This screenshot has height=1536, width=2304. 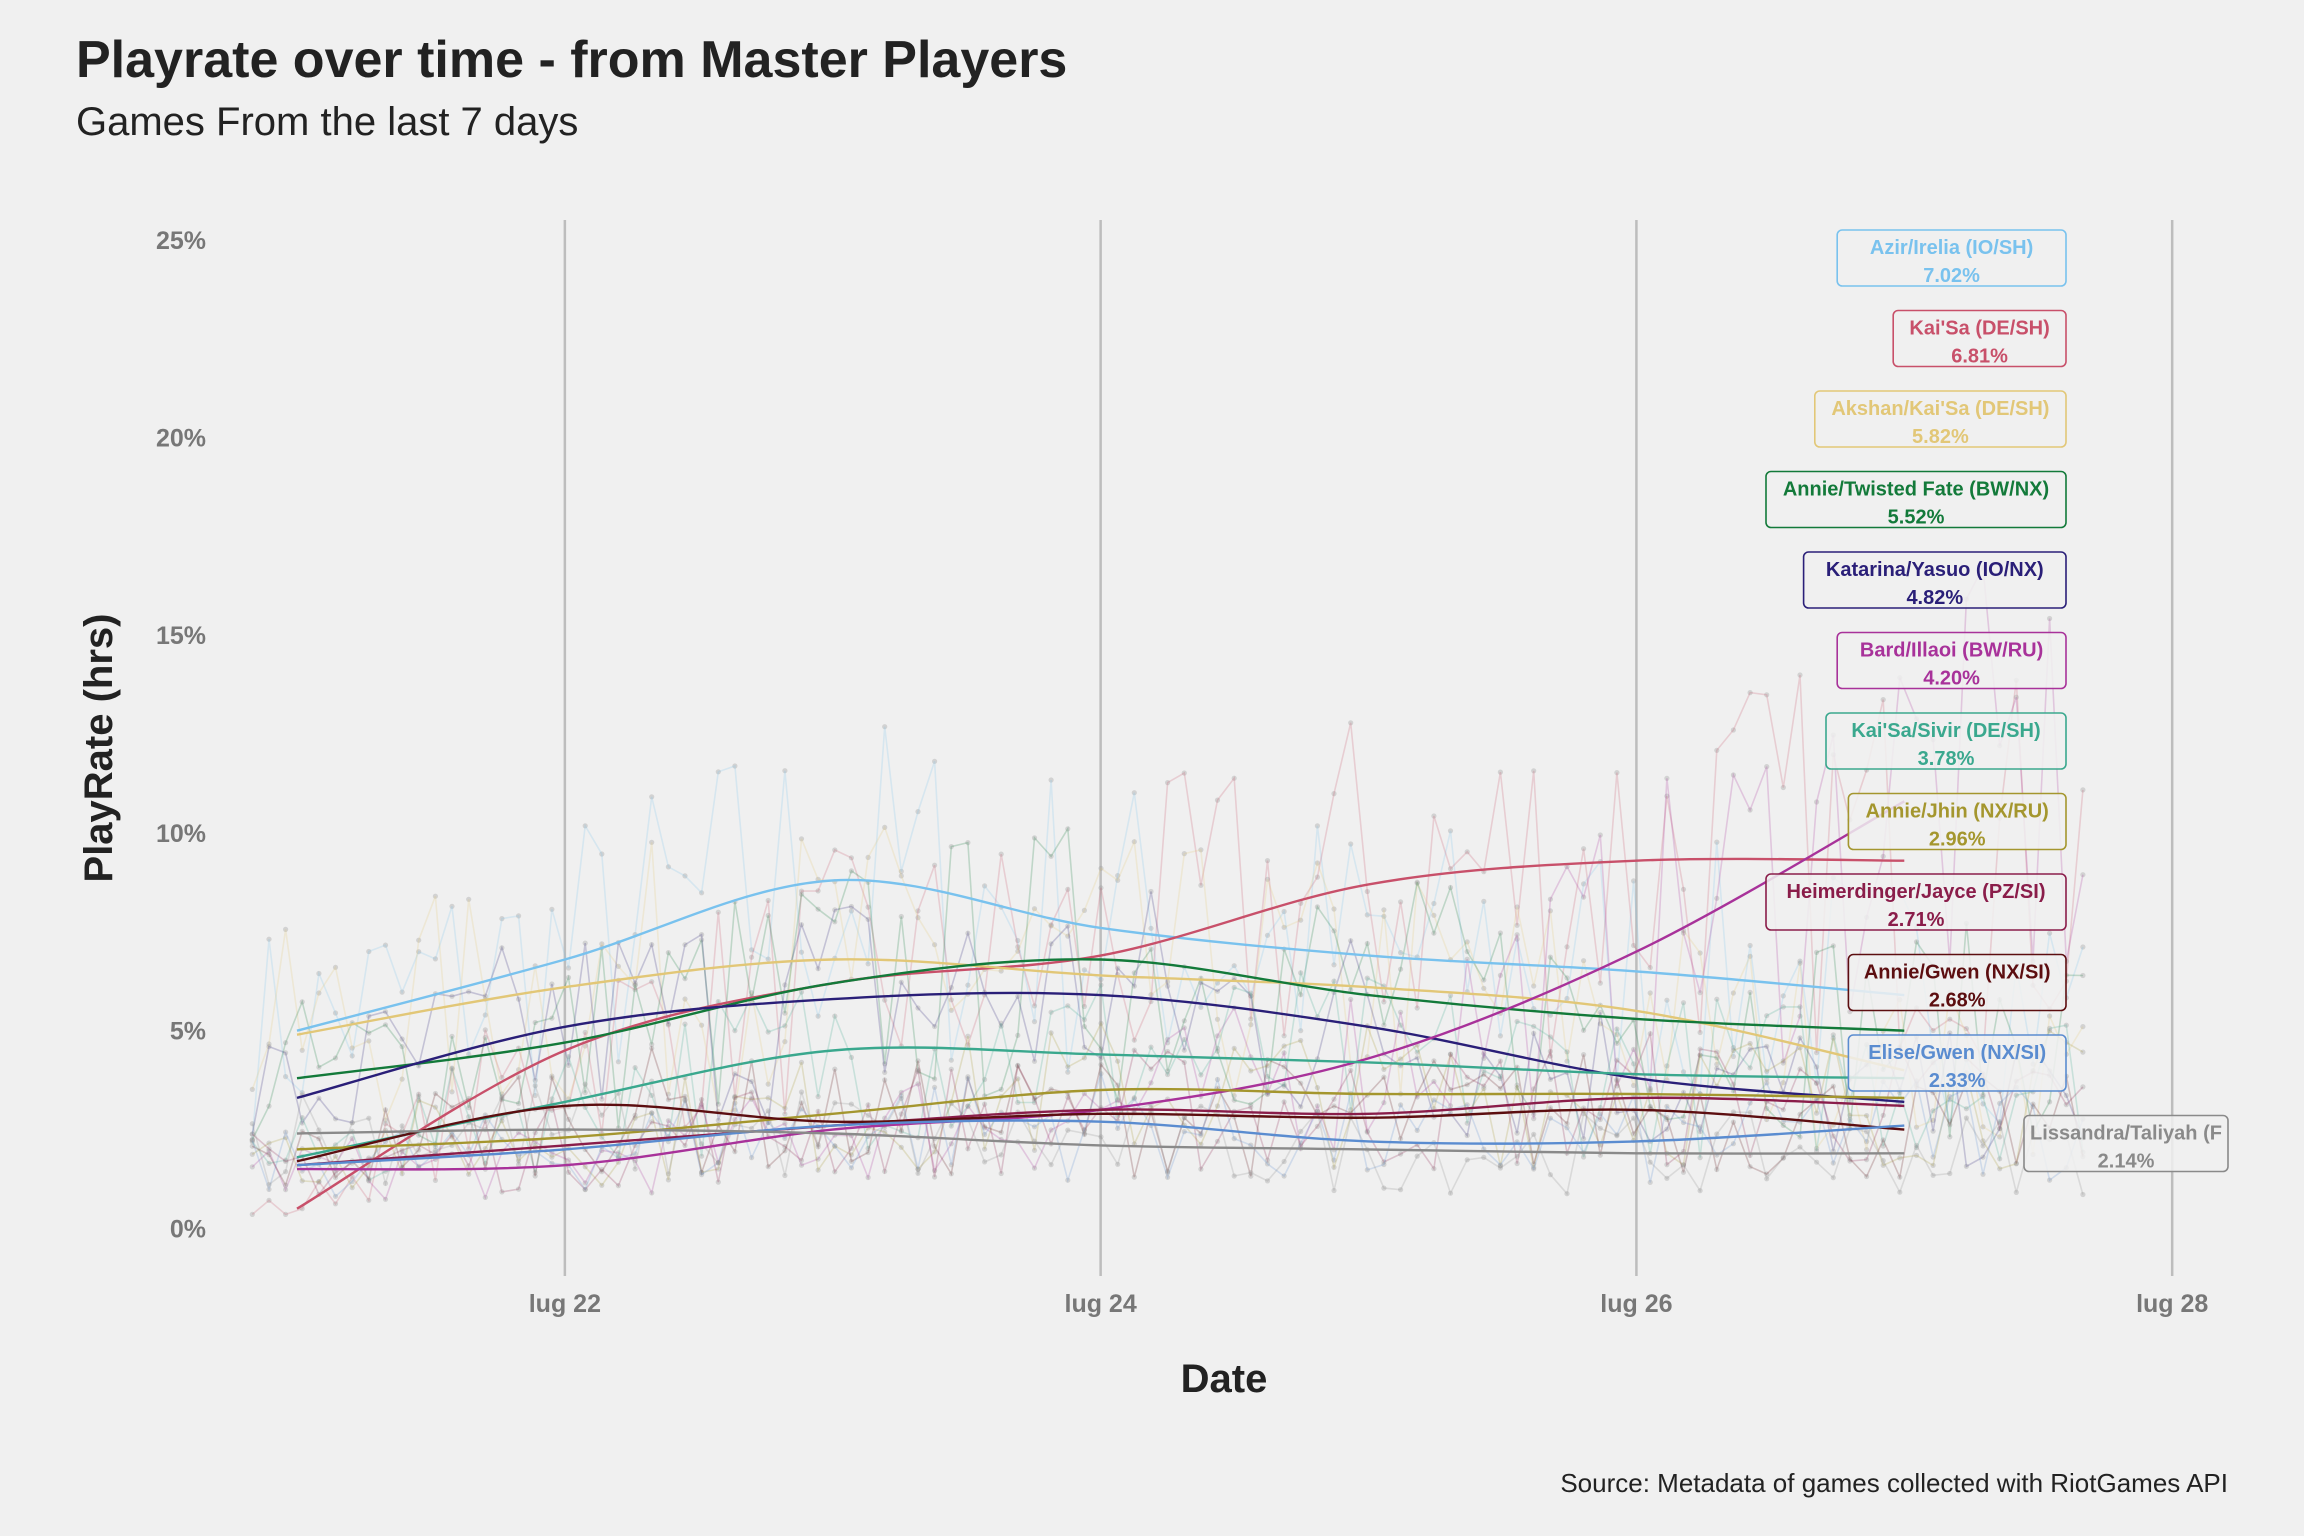 What do you see at coordinates (1916, 490) in the screenshot?
I see `series-label-name: Annie/Twisted Fate (BW/NX)` at bounding box center [1916, 490].